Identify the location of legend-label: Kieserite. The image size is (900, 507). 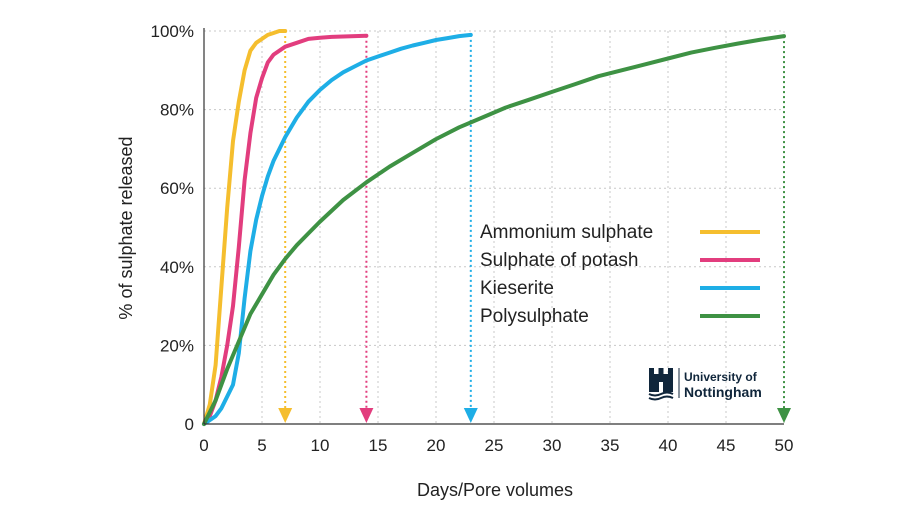
(517, 288).